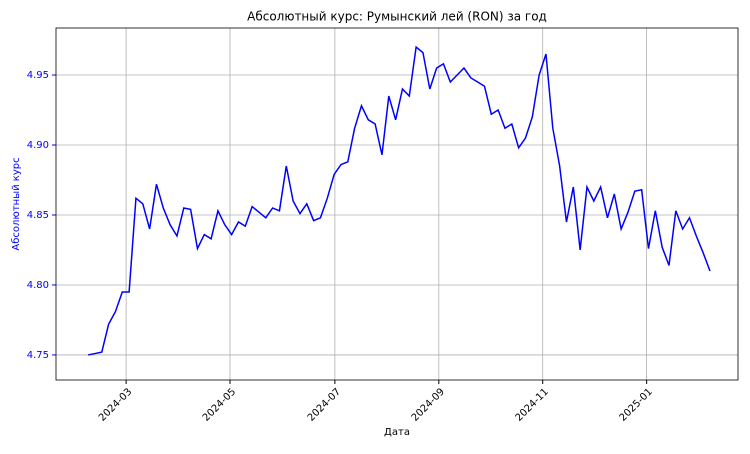 This screenshot has width=750, height=454. I want to click on y-tick-label: 4.90, so click(38, 145).